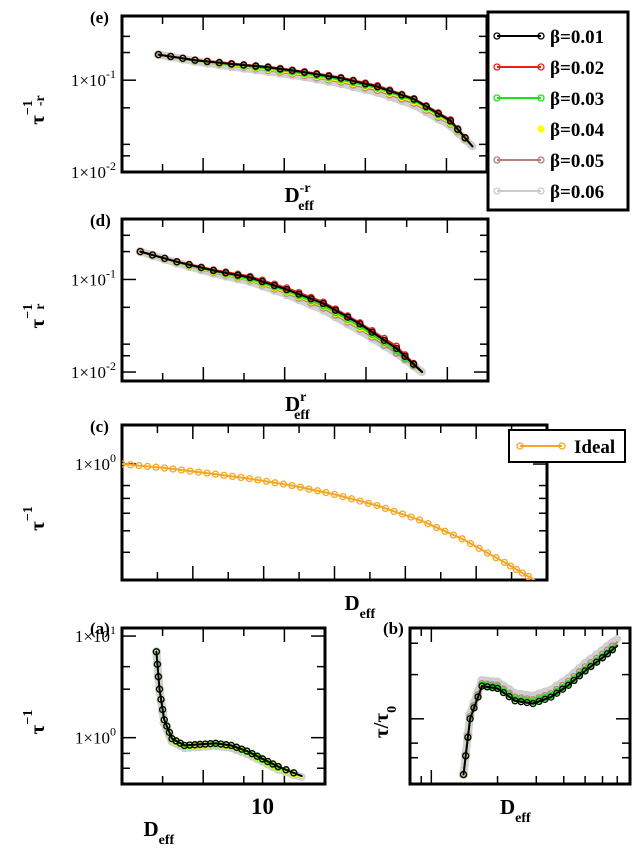 This screenshot has height=849, width=635. I want to click on y-tick-exp: -2, so click(111, 166).